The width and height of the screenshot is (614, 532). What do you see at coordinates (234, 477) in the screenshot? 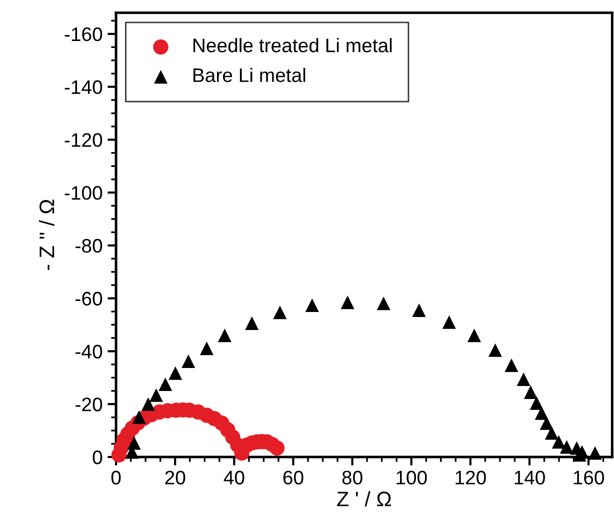
I see `x-tick-label: 40` at bounding box center [234, 477].